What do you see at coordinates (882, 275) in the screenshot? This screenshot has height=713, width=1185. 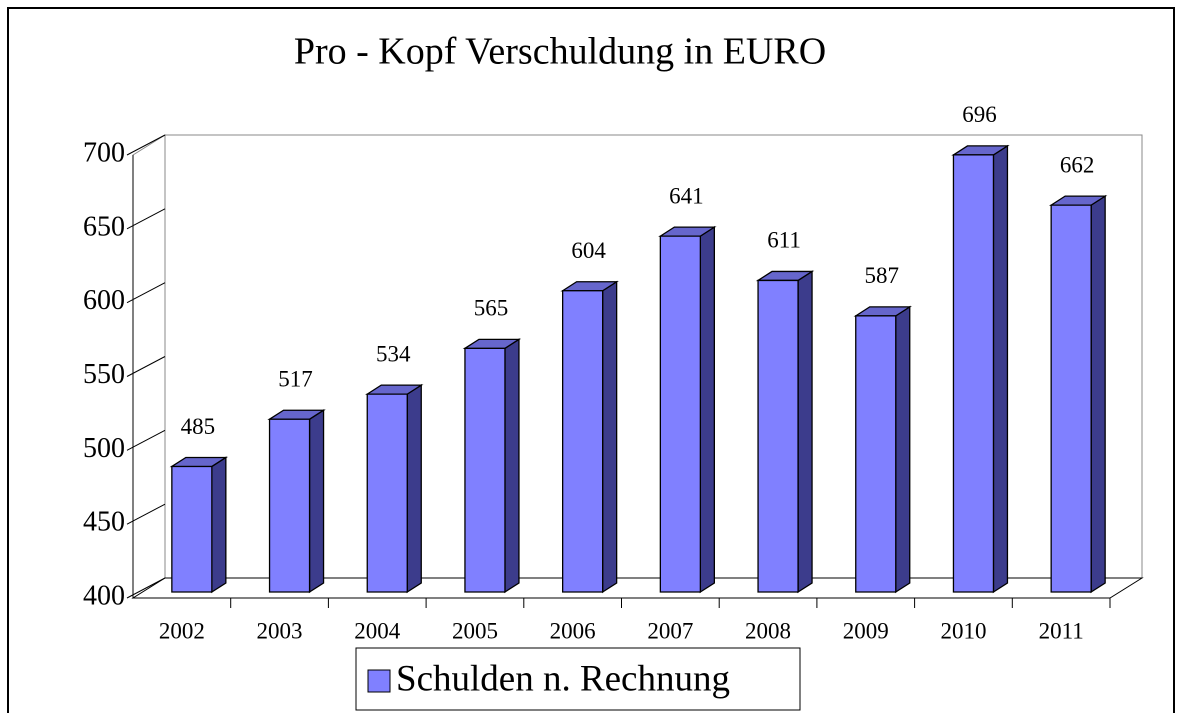 I see `data-label: 587` at bounding box center [882, 275].